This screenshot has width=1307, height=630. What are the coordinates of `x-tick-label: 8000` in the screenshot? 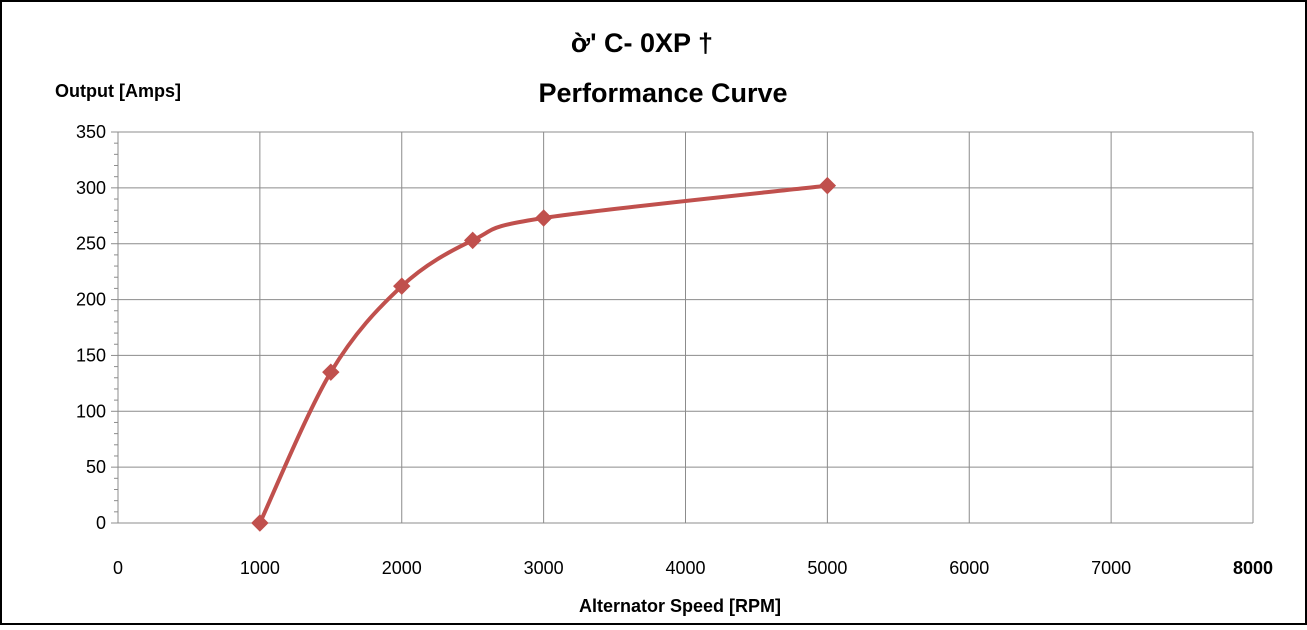 It's located at (1253, 568).